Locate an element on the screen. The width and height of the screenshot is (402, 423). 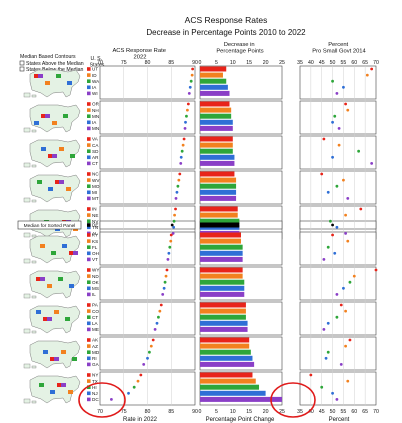
decrease-bottom-tick-label-2: 10 is located at coordinates (233, 412).